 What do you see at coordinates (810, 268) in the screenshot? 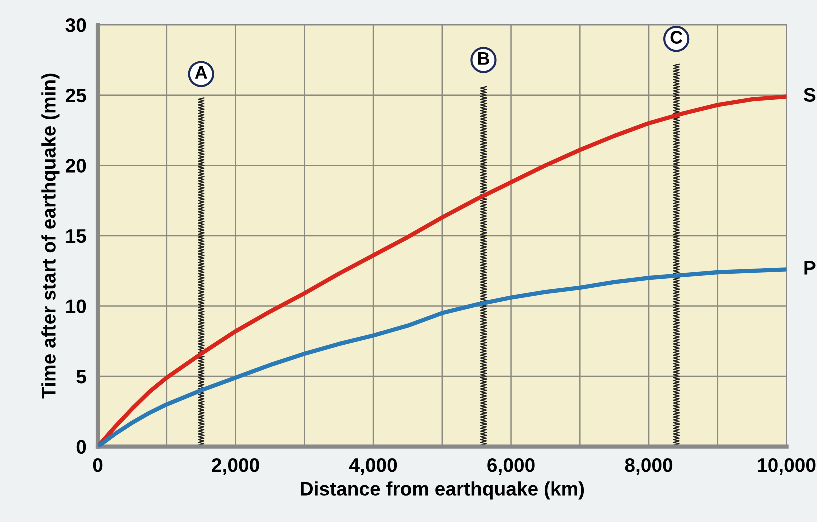
I see `series-label: P` at bounding box center [810, 268].